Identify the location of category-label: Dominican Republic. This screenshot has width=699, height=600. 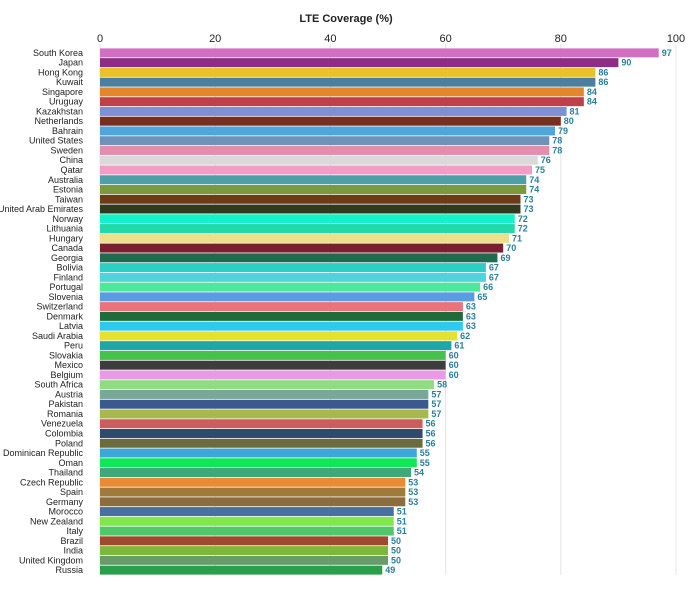
(43, 453).